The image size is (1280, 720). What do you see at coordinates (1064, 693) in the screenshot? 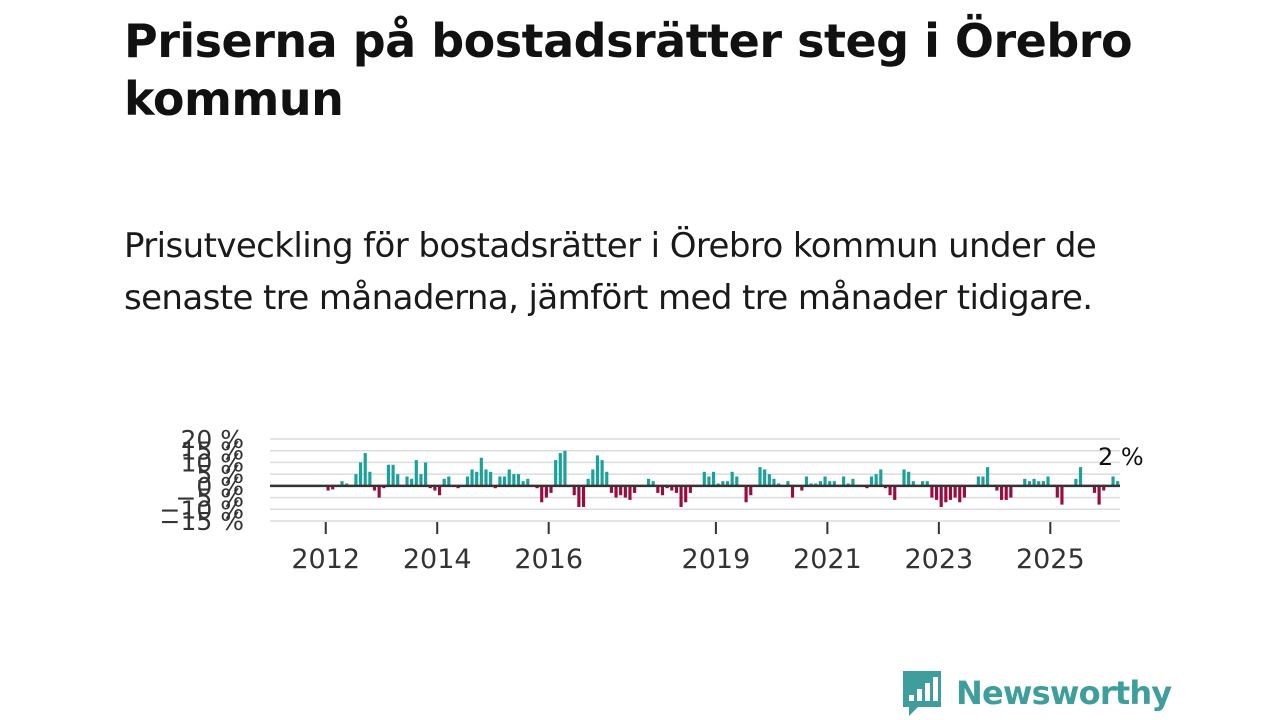
I see `brand-name: Newsworthy` at bounding box center [1064, 693].